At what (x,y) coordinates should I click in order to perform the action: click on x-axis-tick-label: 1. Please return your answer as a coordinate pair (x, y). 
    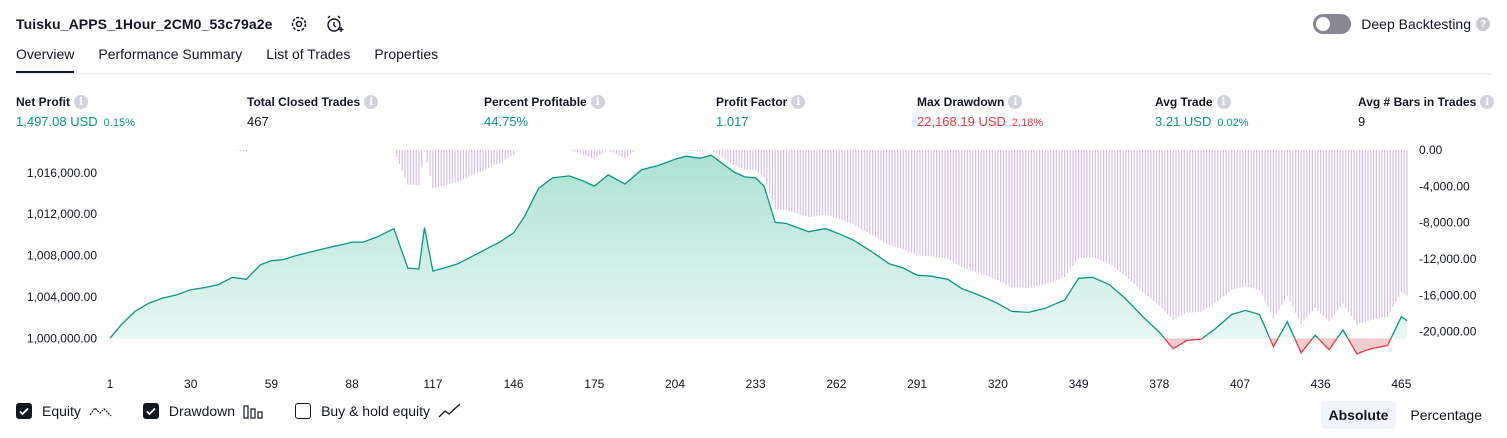
    Looking at the image, I should click on (110, 384).